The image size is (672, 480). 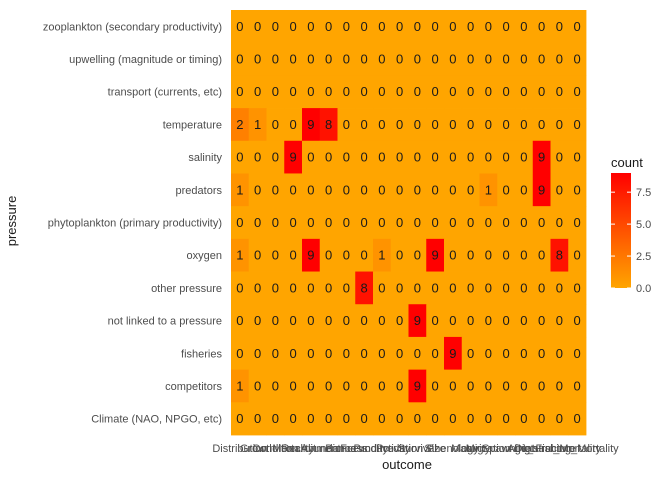 I want to click on x-tick-label: Predation, so click(x=399, y=449).